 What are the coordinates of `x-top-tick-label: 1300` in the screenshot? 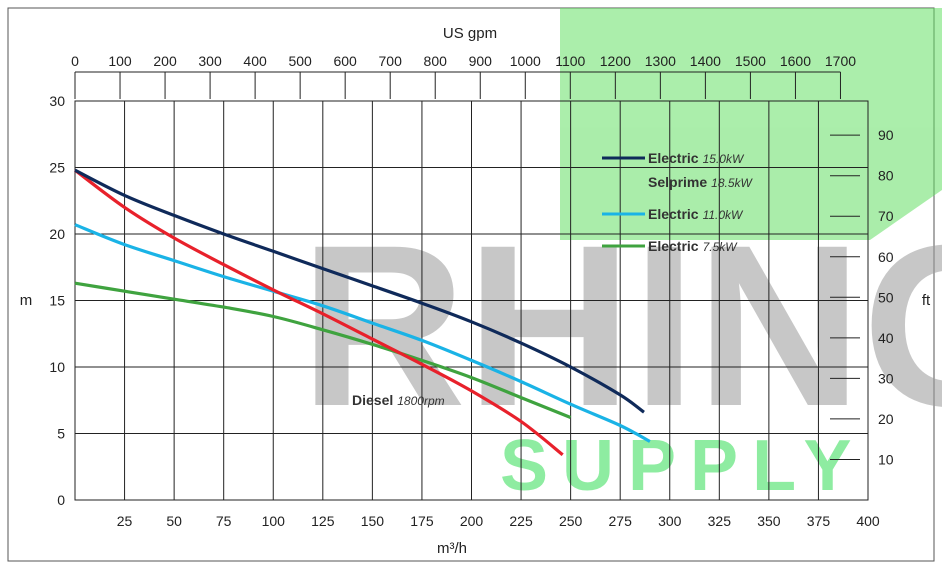 It's located at (660, 61).